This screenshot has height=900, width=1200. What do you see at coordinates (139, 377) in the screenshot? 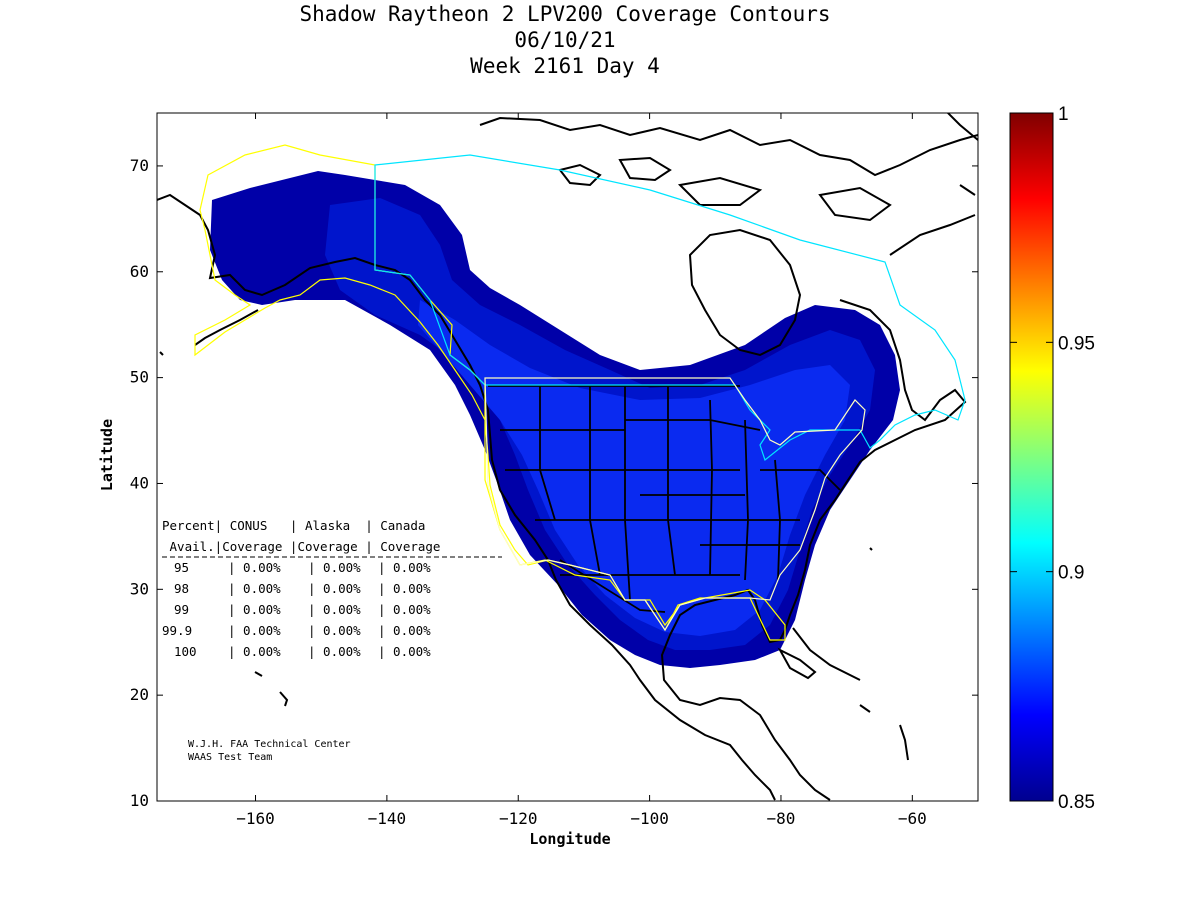
I see `y-tick-label: 50` at bounding box center [139, 377].